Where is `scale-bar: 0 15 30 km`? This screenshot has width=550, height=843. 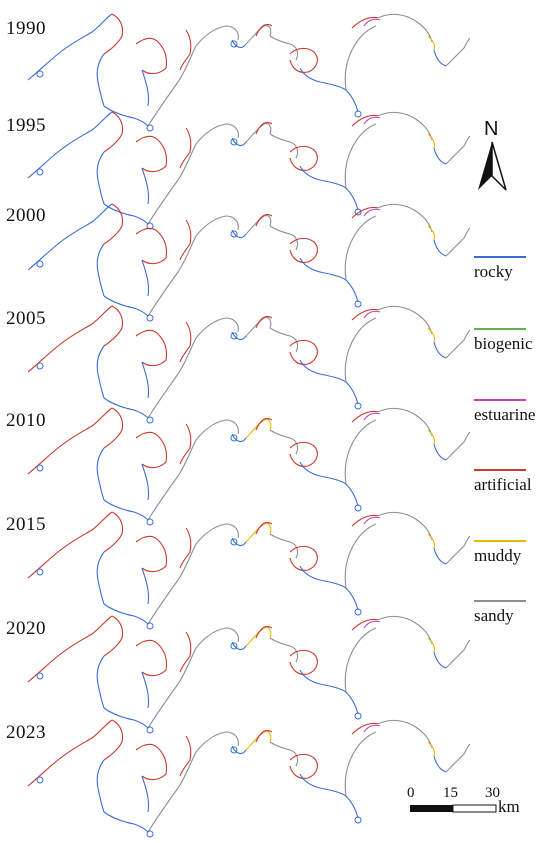
scale-bar: 0 15 30 km is located at coordinates (475, 805).